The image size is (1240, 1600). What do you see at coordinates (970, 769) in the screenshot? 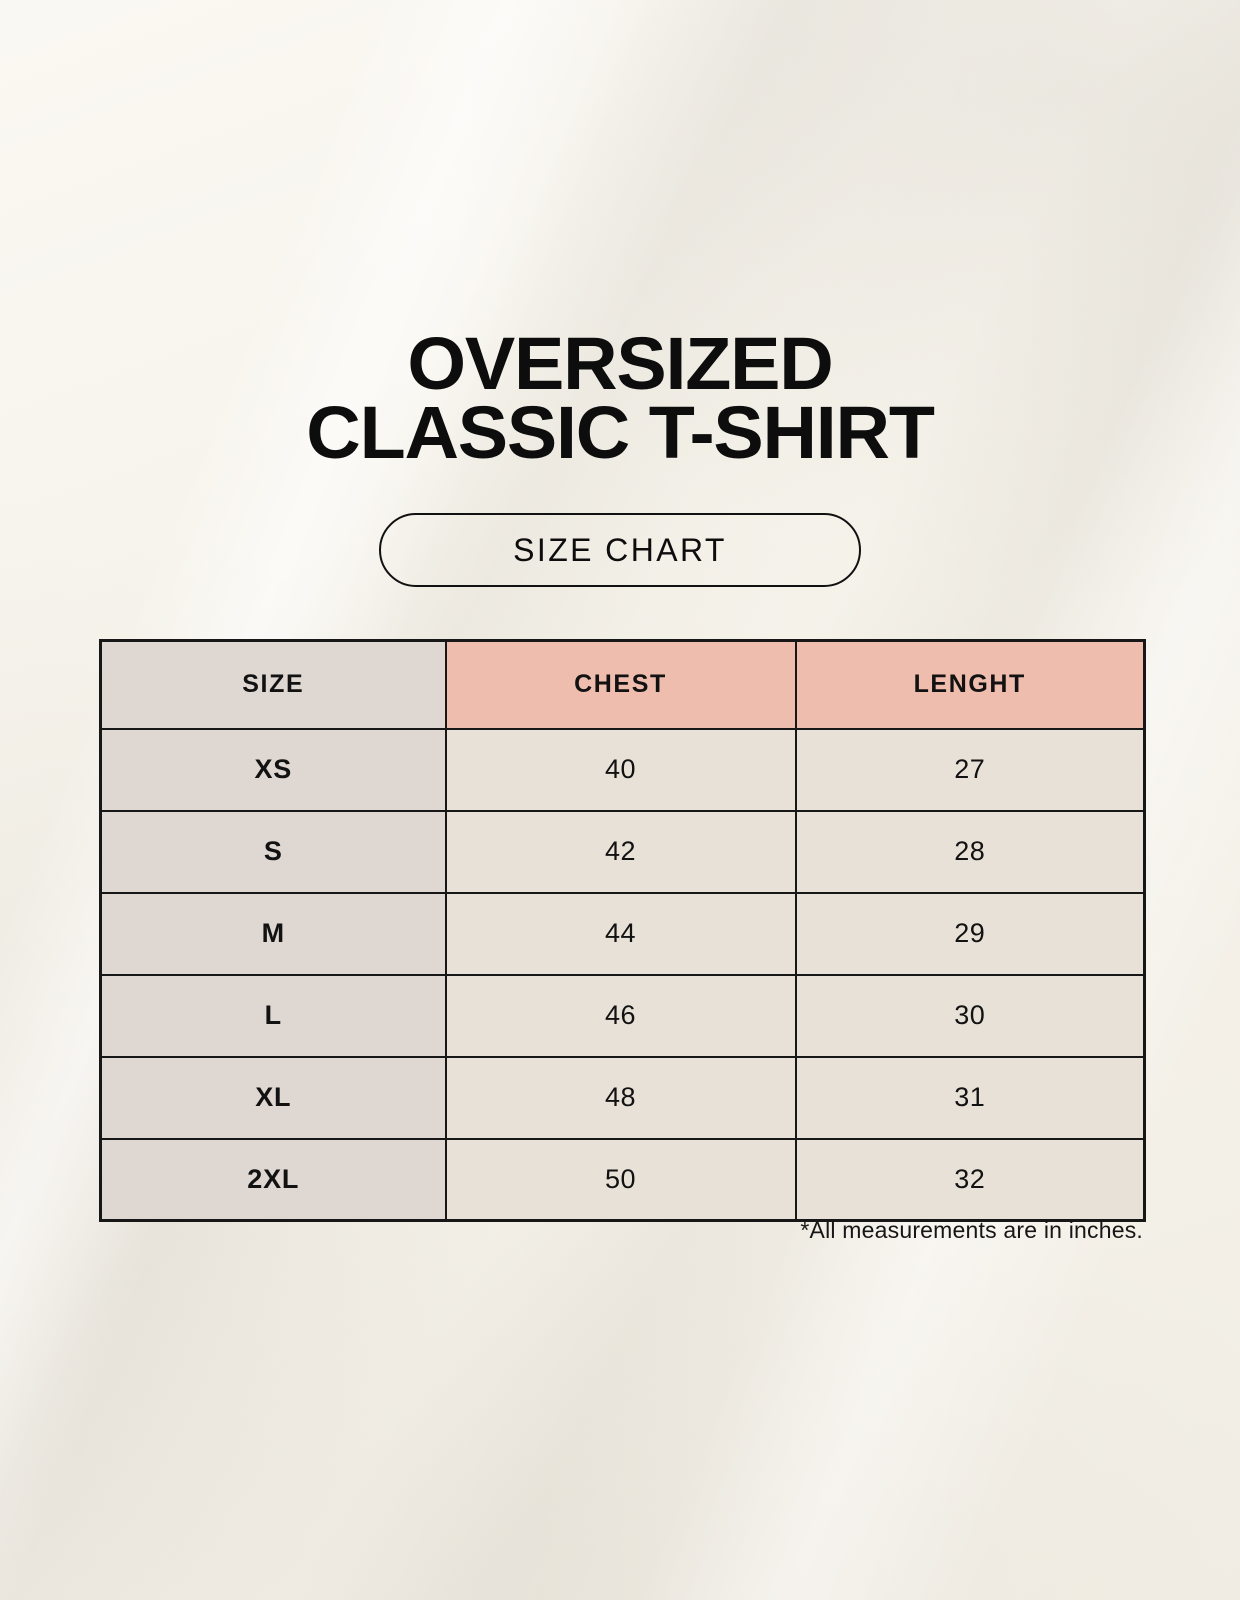
I see `cell-length: 27` at bounding box center [970, 769].